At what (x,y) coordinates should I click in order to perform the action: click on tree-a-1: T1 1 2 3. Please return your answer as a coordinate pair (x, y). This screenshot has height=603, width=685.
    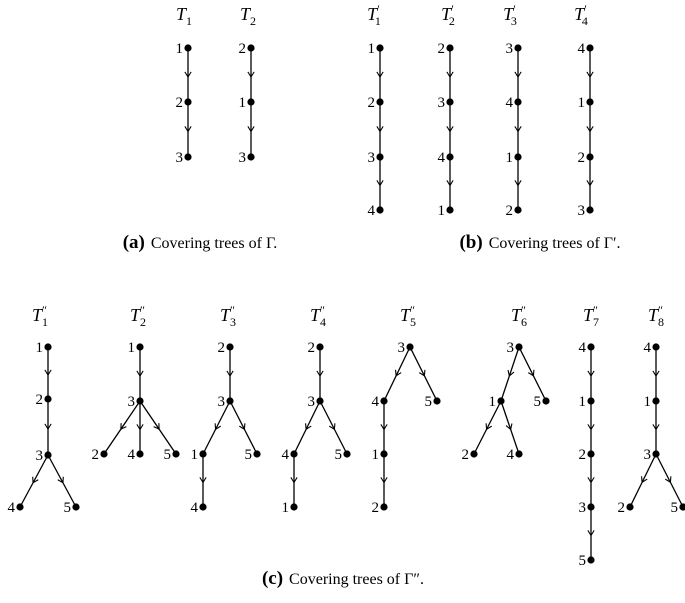
    Looking at the image, I should click on (184, 85).